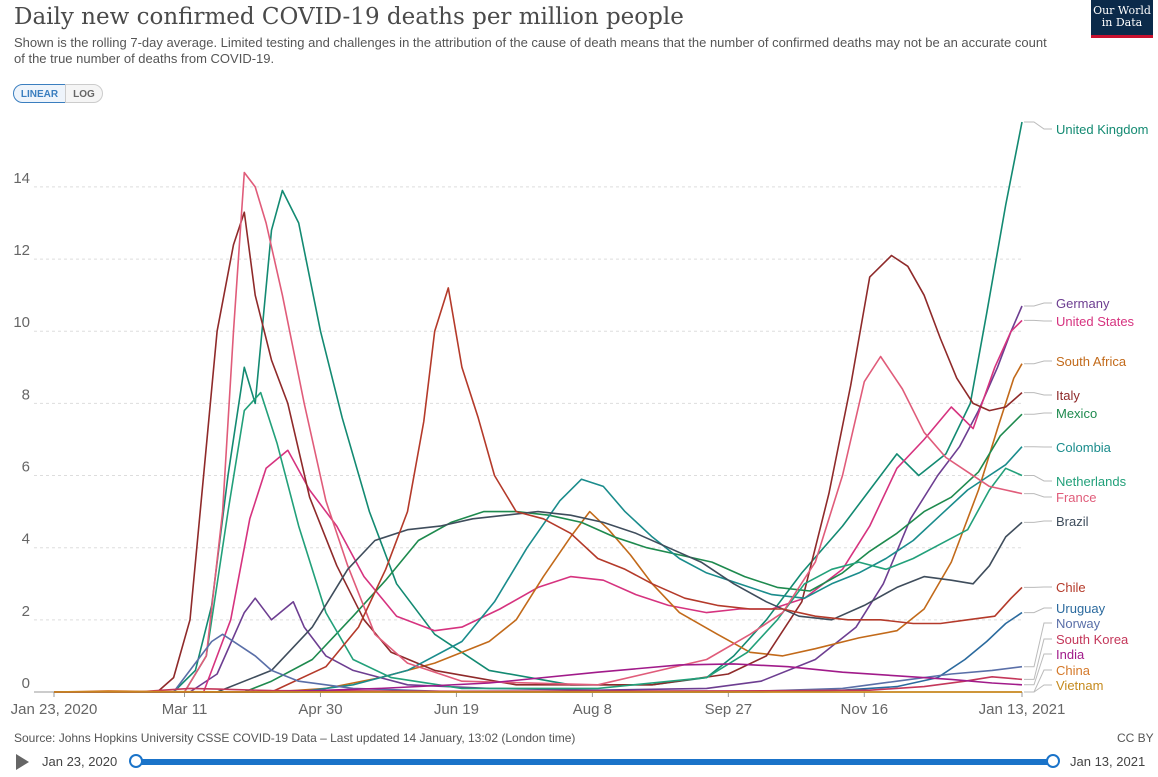  Describe the element at coordinates (456, 709) in the screenshot. I see `x-tick-label: Jun 19` at that location.